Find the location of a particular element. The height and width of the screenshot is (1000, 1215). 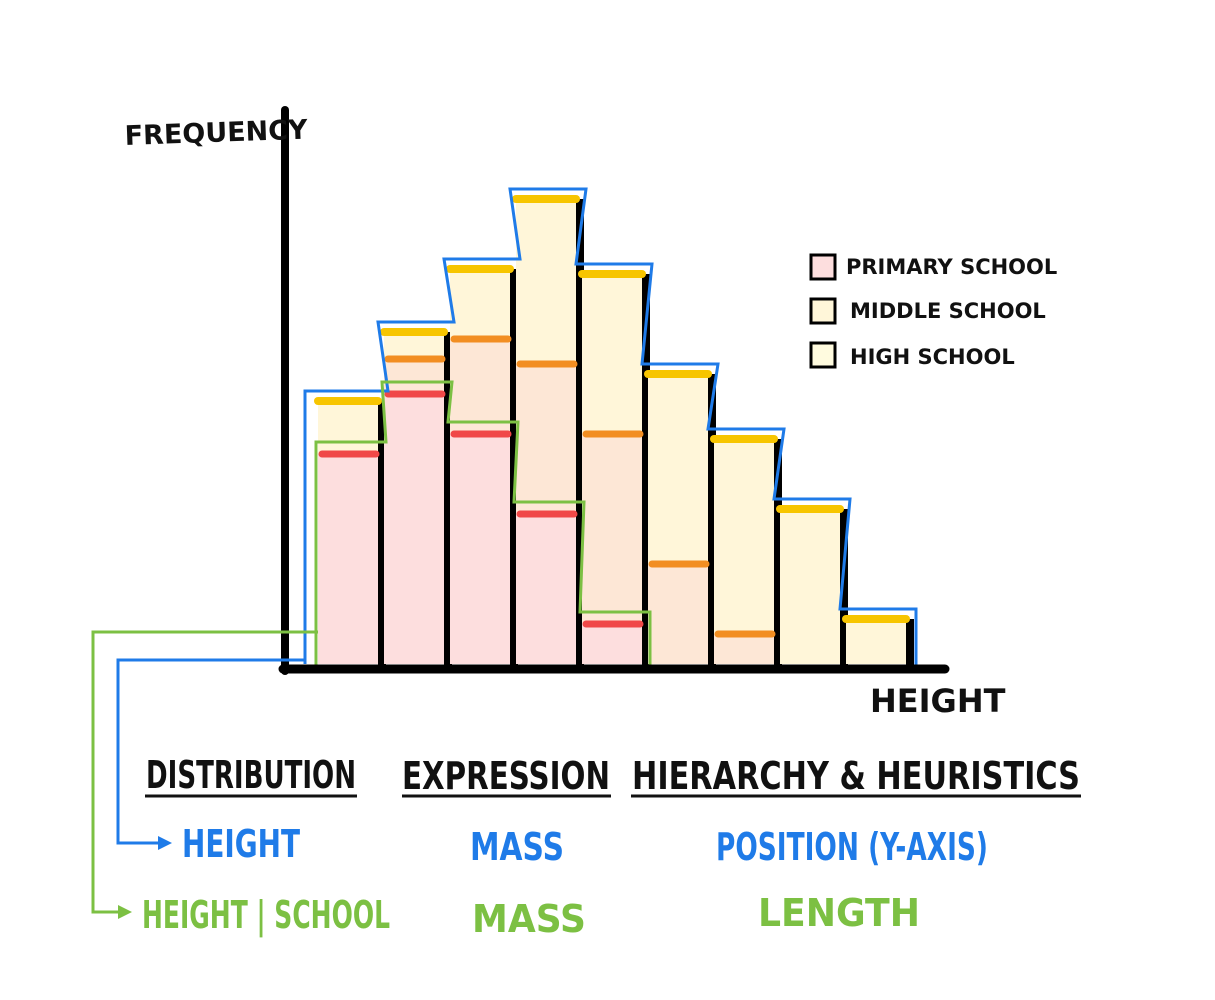

blue-row-expression: MASS is located at coordinates (517, 847).